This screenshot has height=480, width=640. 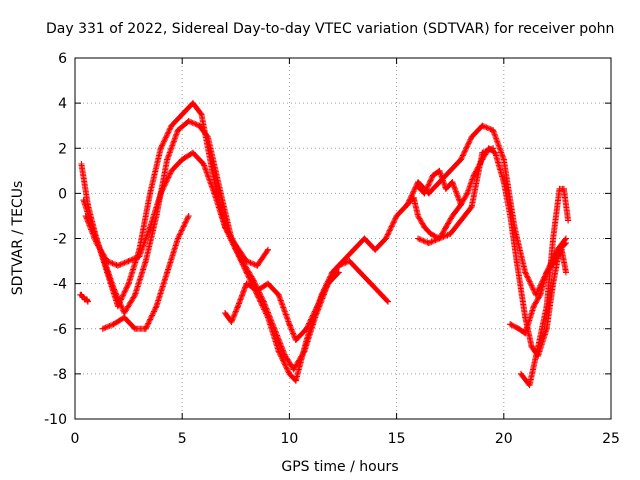 I want to click on x-tick-label: 0, so click(x=75, y=439).